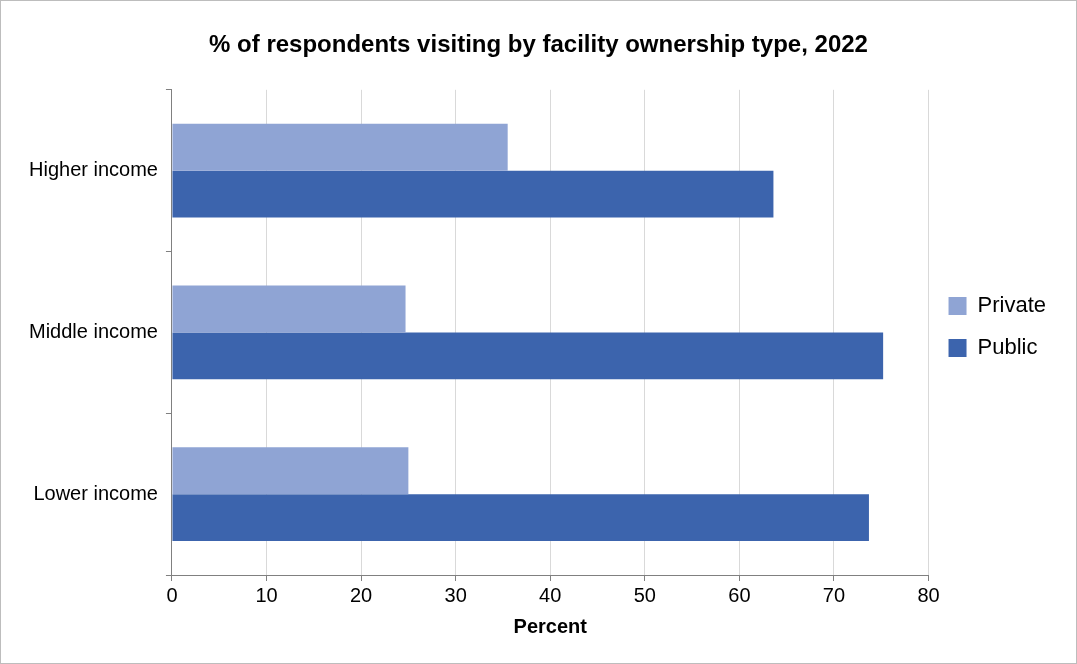 This screenshot has width=1077, height=664. What do you see at coordinates (1007, 347) in the screenshot?
I see `legend-label: Public` at bounding box center [1007, 347].